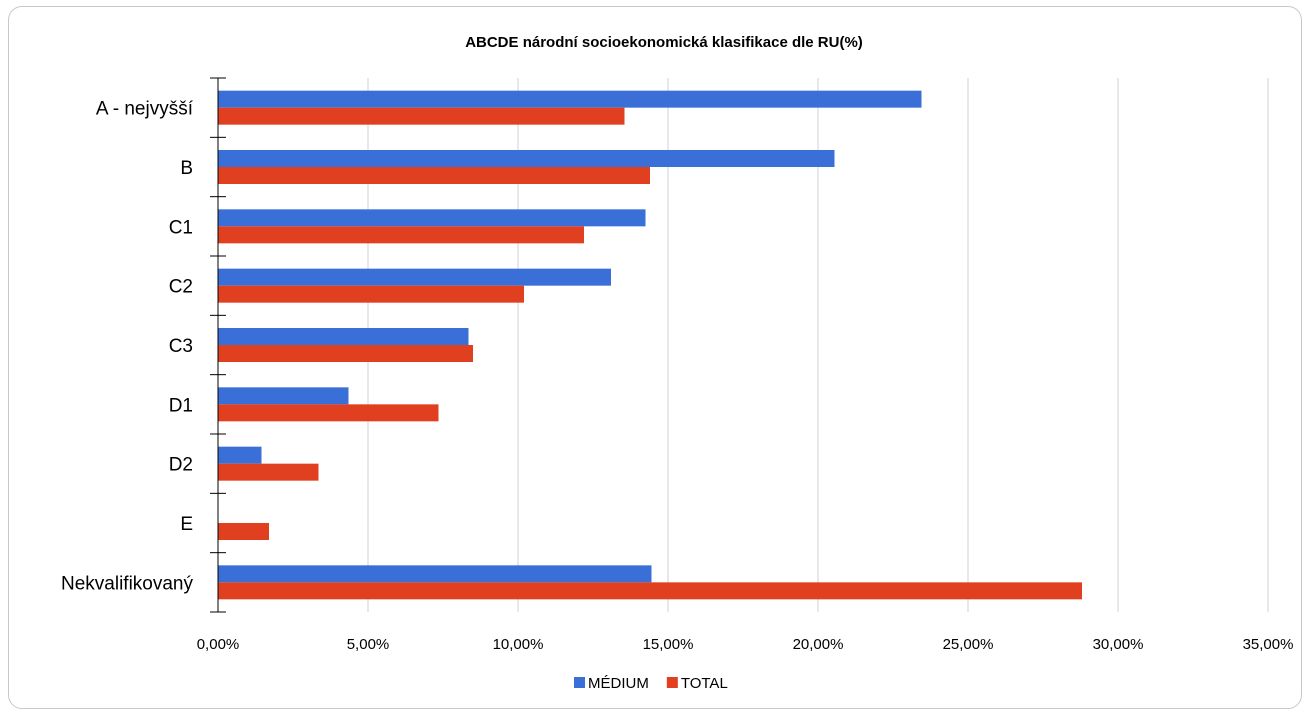 The image size is (1312, 717). What do you see at coordinates (181, 287) in the screenshot?
I see `category-label: C2` at bounding box center [181, 287].